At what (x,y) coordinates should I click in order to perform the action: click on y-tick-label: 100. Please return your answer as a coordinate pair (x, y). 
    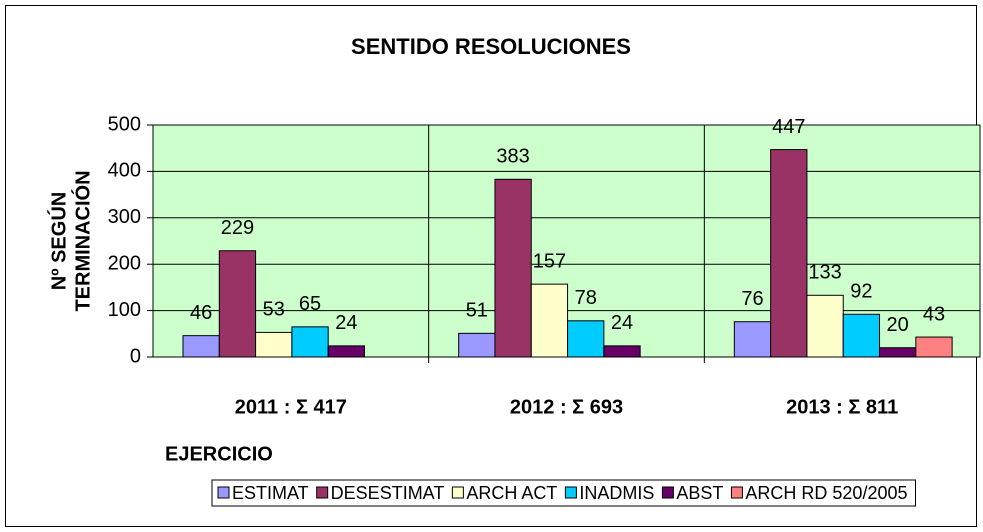
    Looking at the image, I should click on (124, 310).